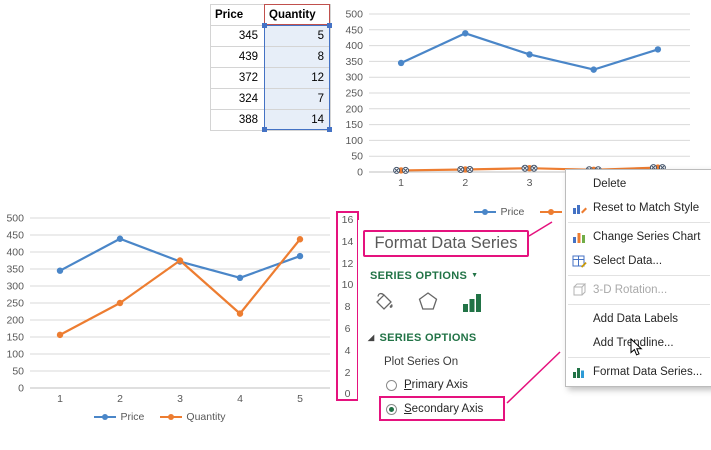  Describe the element at coordinates (354, 15) in the screenshot. I see `y-axis-label: 500` at that location.